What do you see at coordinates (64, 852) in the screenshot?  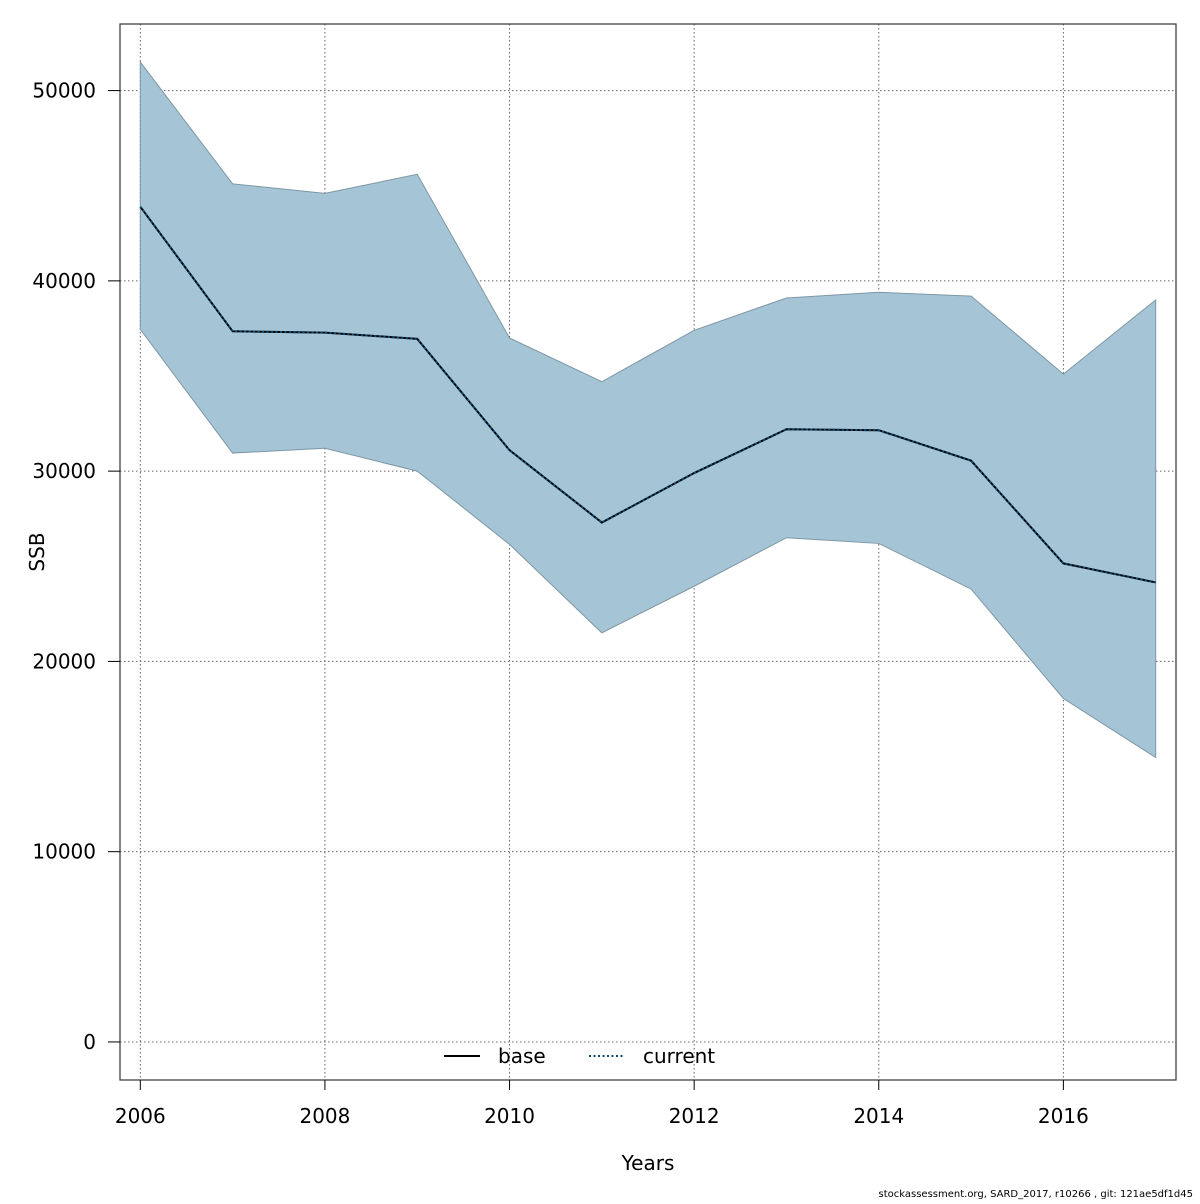 I see `y-tick-label-10000: 10000` at bounding box center [64, 852].